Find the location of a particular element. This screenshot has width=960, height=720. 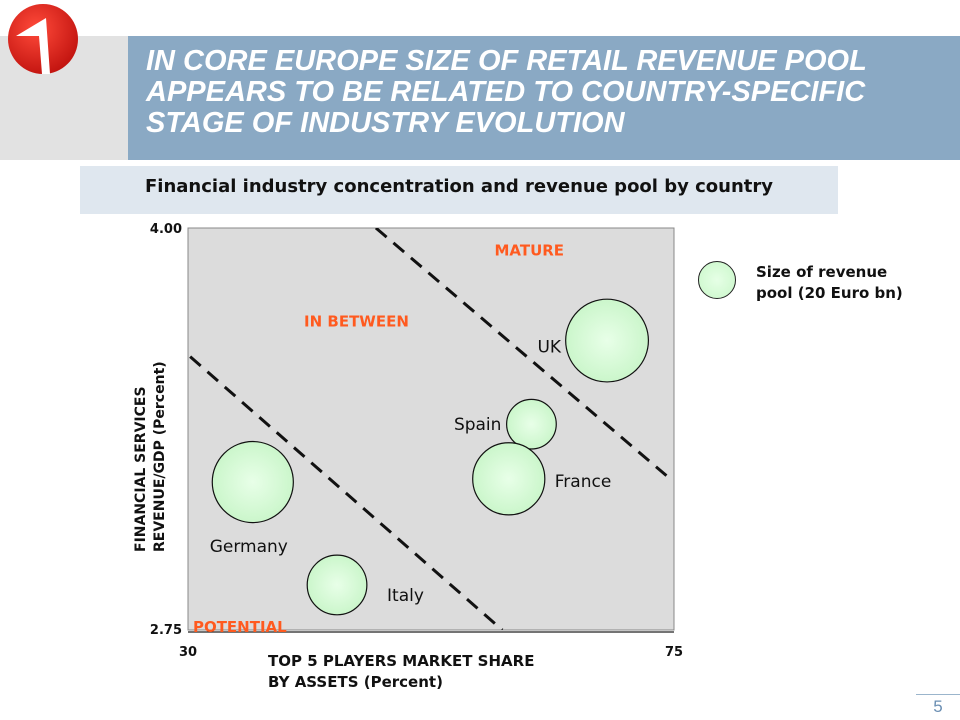

company-logo is located at coordinates (43, 39).